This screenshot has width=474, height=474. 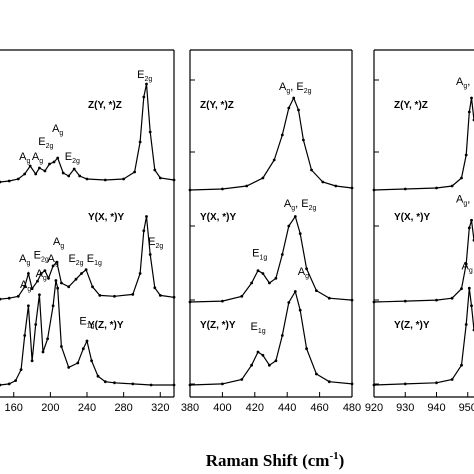 What do you see at coordinates (58, 243) in the screenshot?
I see `panel-1-peak-label: Ag` at bounding box center [58, 243].